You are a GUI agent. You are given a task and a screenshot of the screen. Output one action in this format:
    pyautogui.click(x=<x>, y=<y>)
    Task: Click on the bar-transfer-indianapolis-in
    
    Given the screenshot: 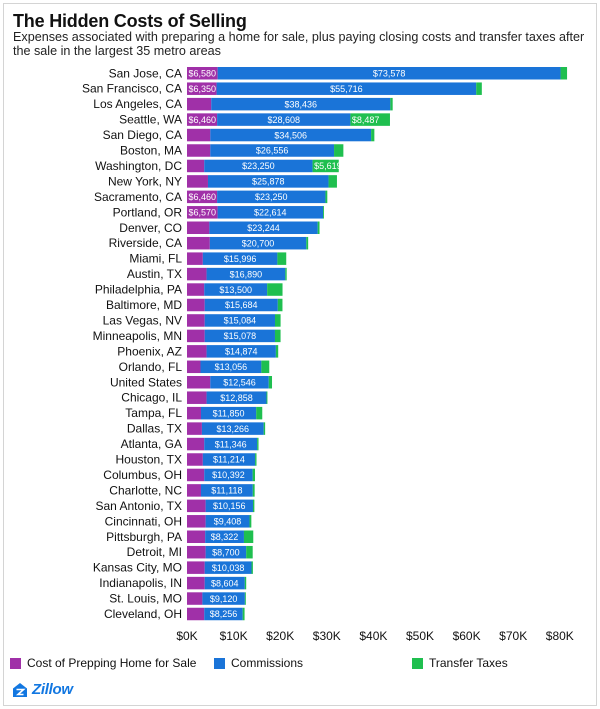 What is the action you would take?
    pyautogui.click(x=245, y=583)
    